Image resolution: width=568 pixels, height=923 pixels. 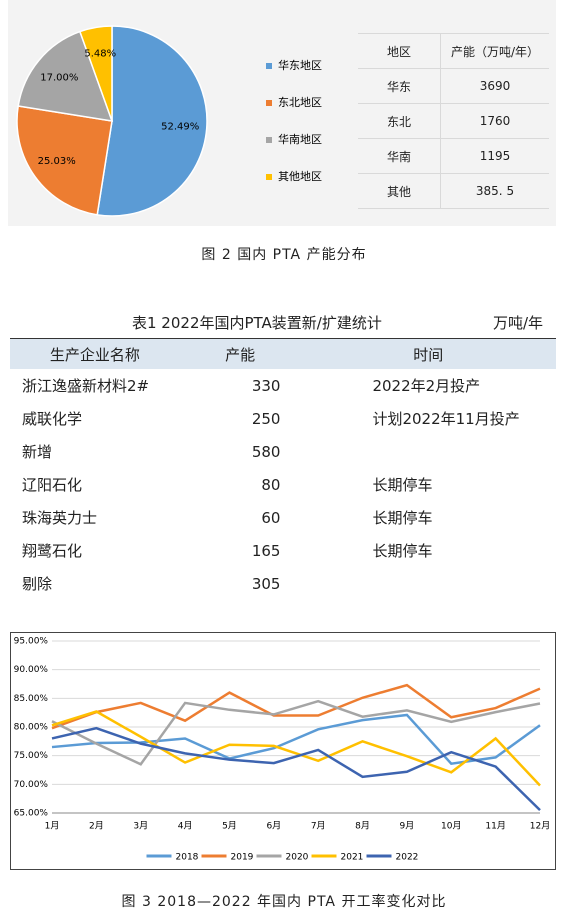 What do you see at coordinates (31, 670) in the screenshot?
I see `y-tick-label: 90.00%` at bounding box center [31, 670].